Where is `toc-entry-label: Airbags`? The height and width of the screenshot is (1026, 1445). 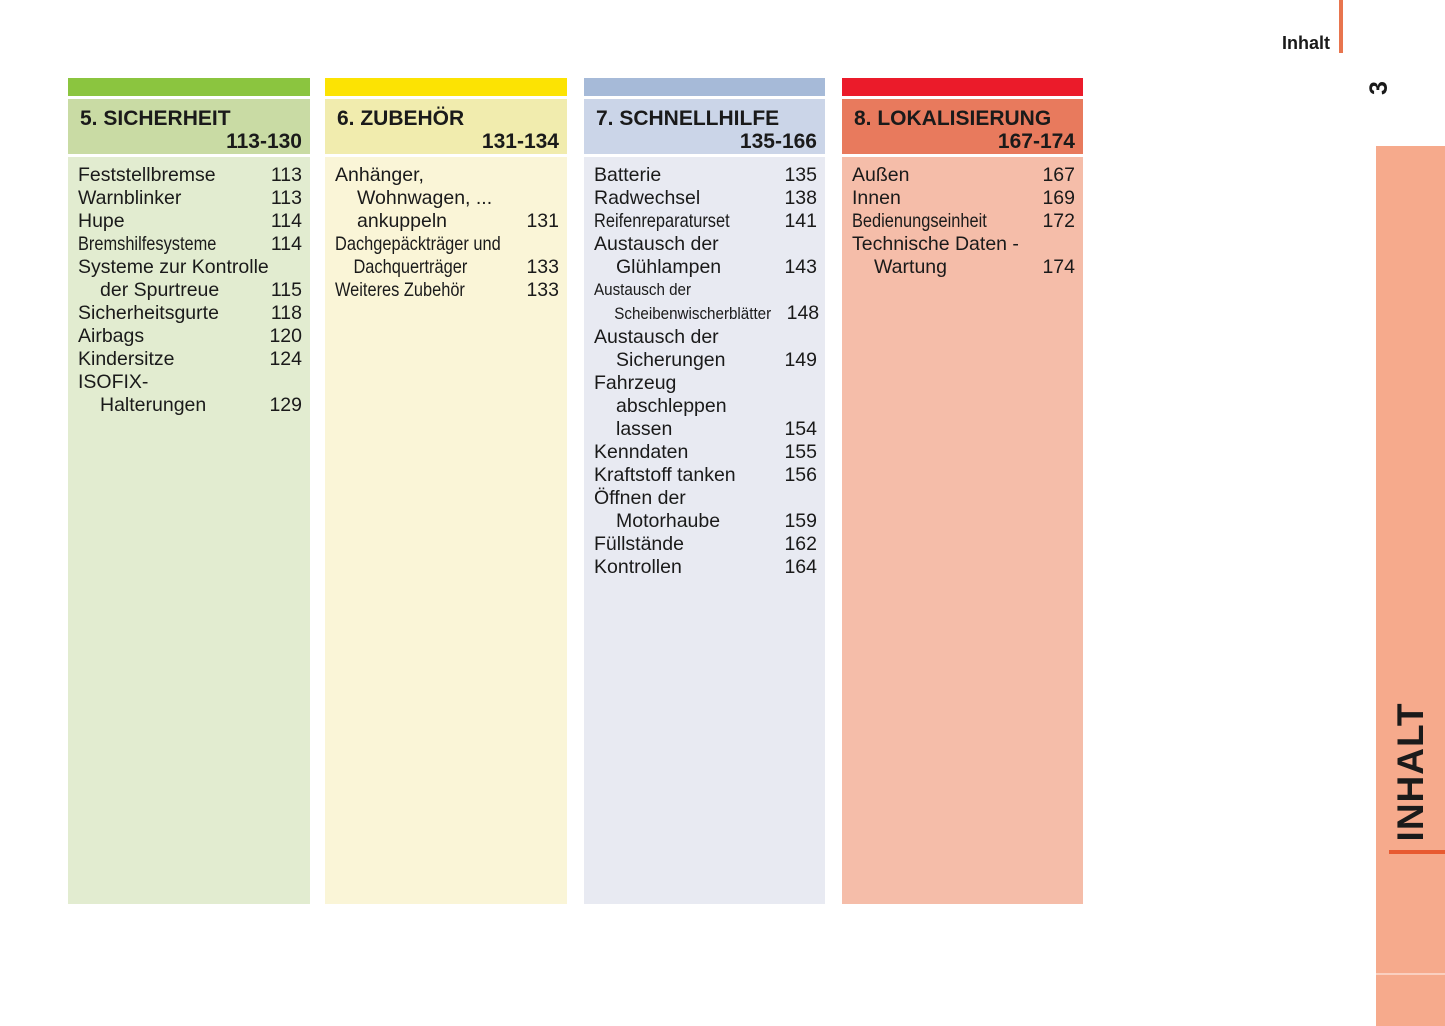 toc-entry-label: Airbags is located at coordinates (111, 336).